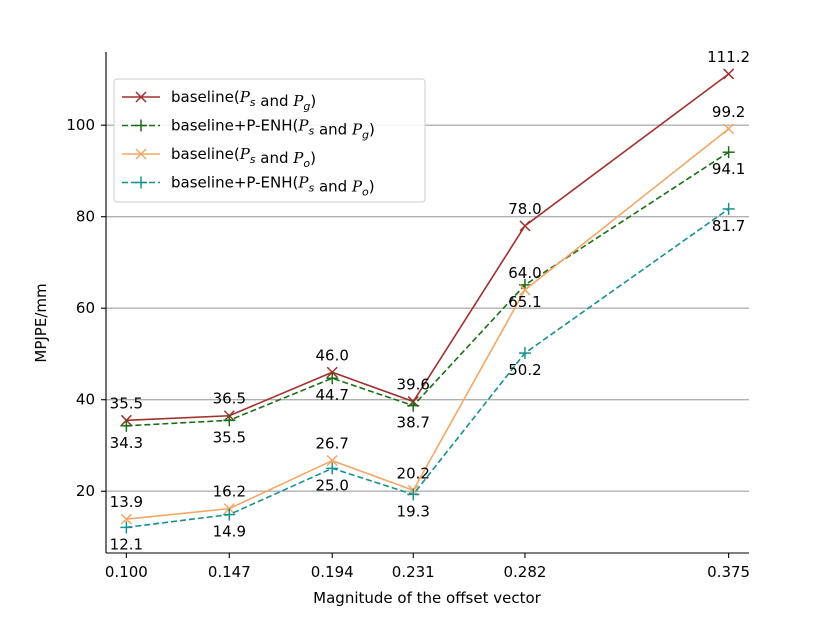 This screenshot has height=622, width=830. I want to click on data-label: 111.2, so click(728, 57).